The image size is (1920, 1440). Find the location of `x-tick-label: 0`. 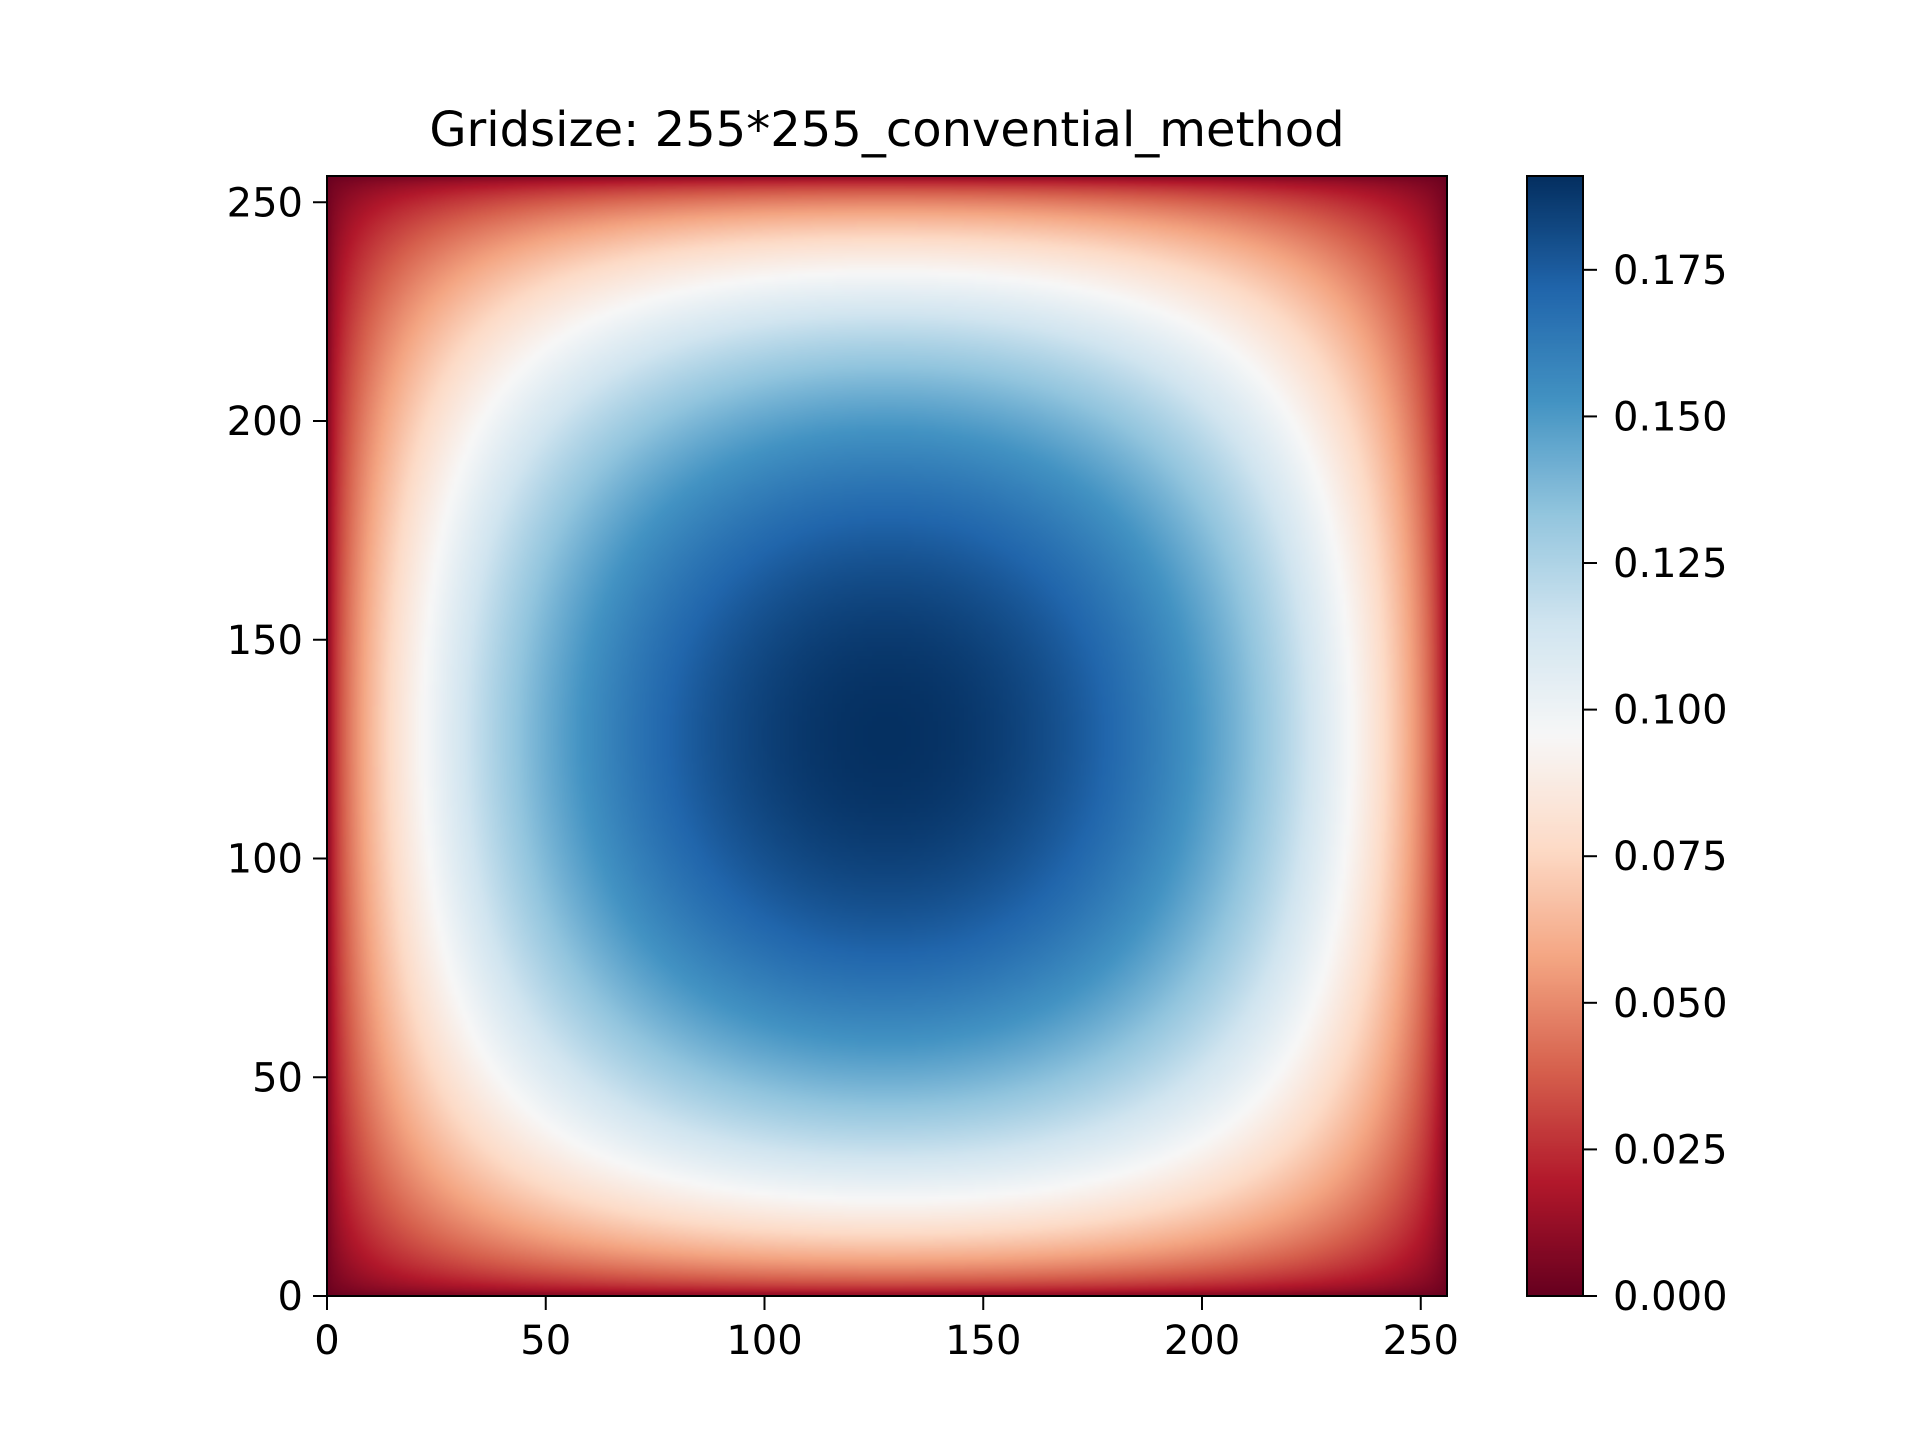

x-tick-label: 0 is located at coordinates (326, 1341).